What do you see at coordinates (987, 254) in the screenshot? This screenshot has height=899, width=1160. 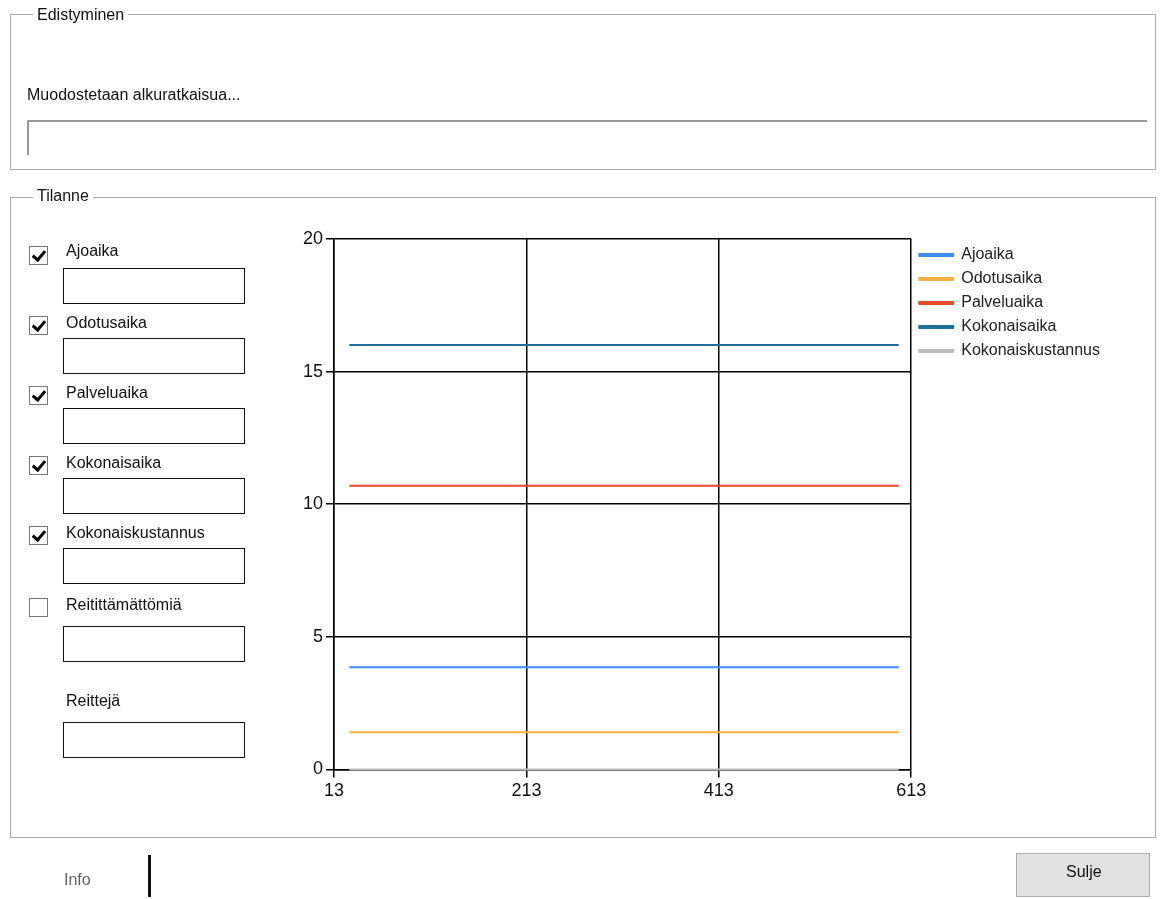 I see `legend-label: Ajoaika` at bounding box center [987, 254].